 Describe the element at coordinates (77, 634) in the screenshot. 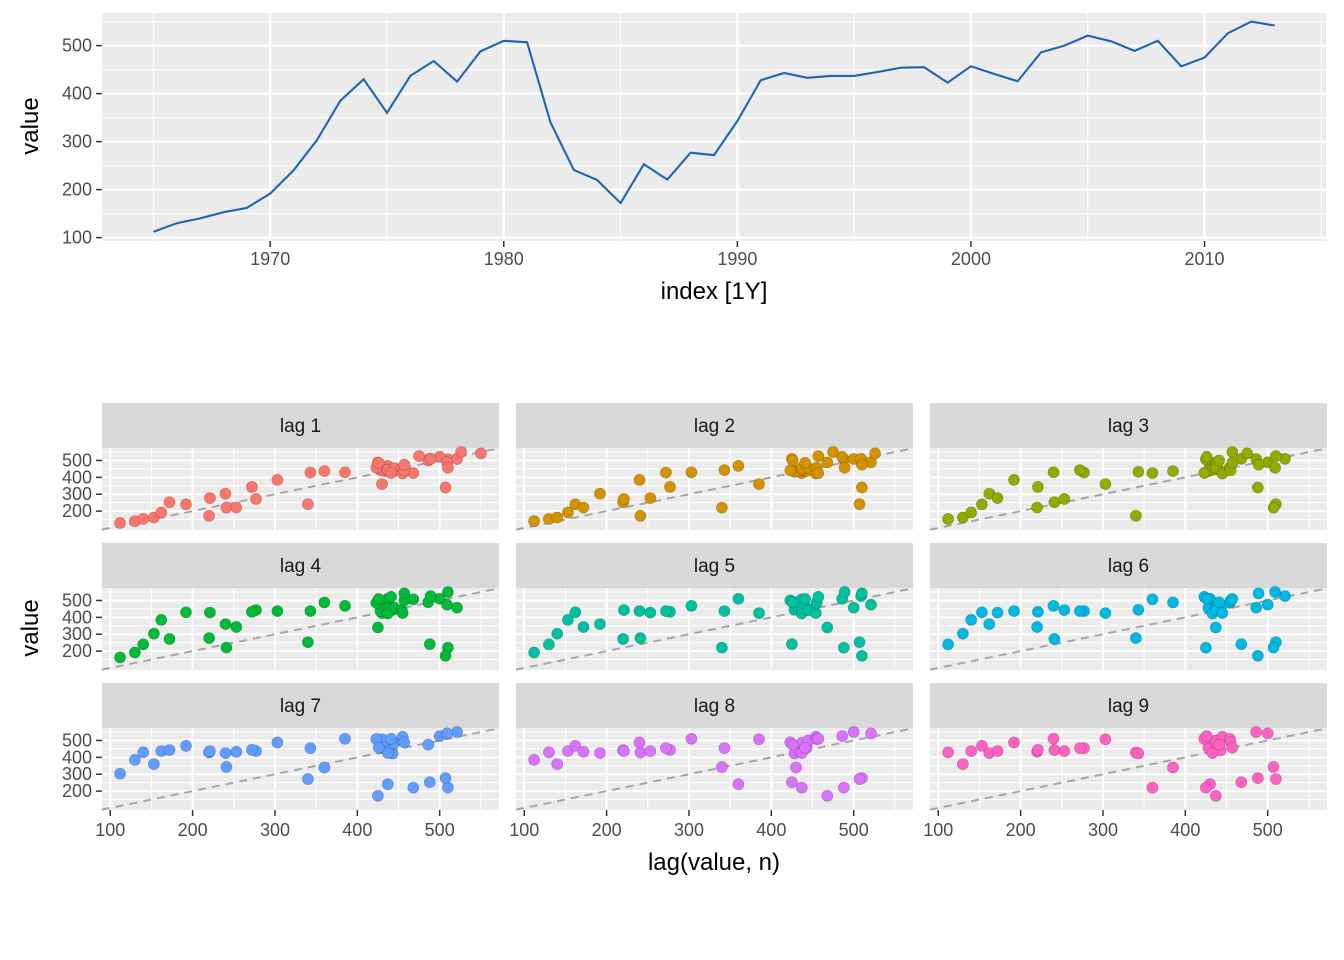

I see `lag-y-tick-label: 300` at that location.